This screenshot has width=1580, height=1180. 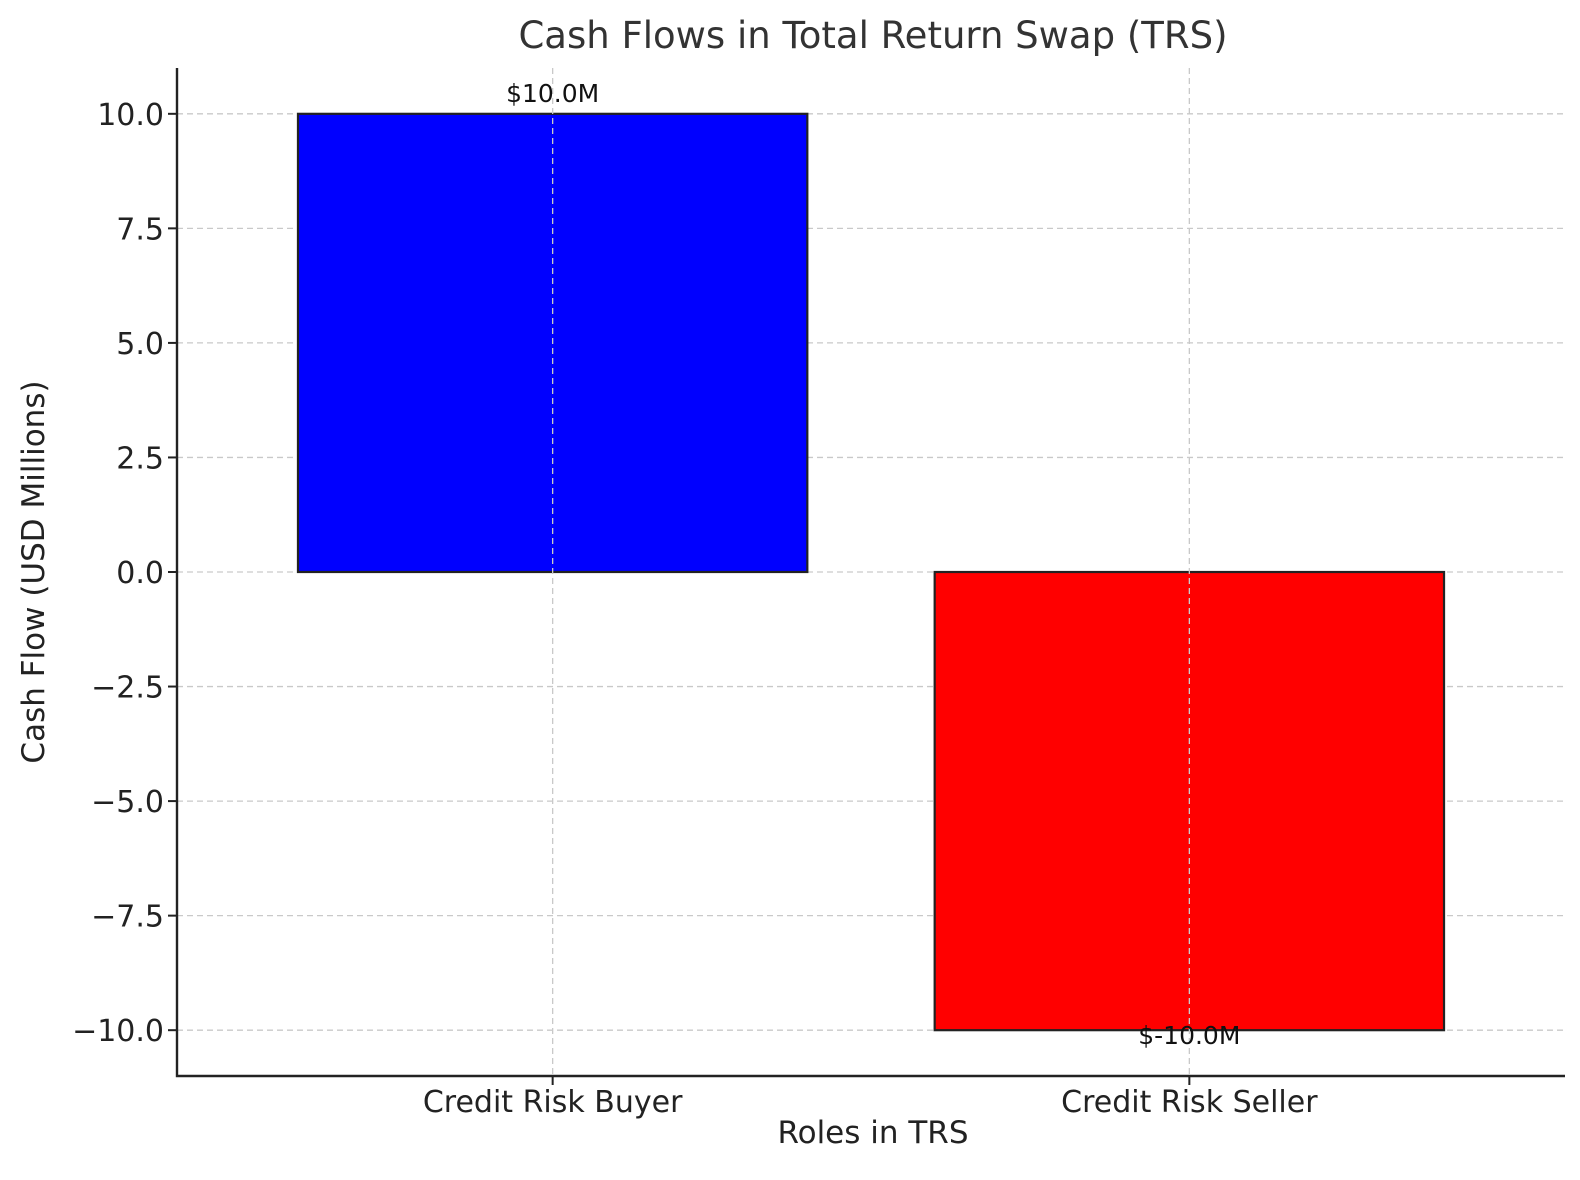 What do you see at coordinates (552, 93) in the screenshot?
I see `data-label: $10.0M` at bounding box center [552, 93].